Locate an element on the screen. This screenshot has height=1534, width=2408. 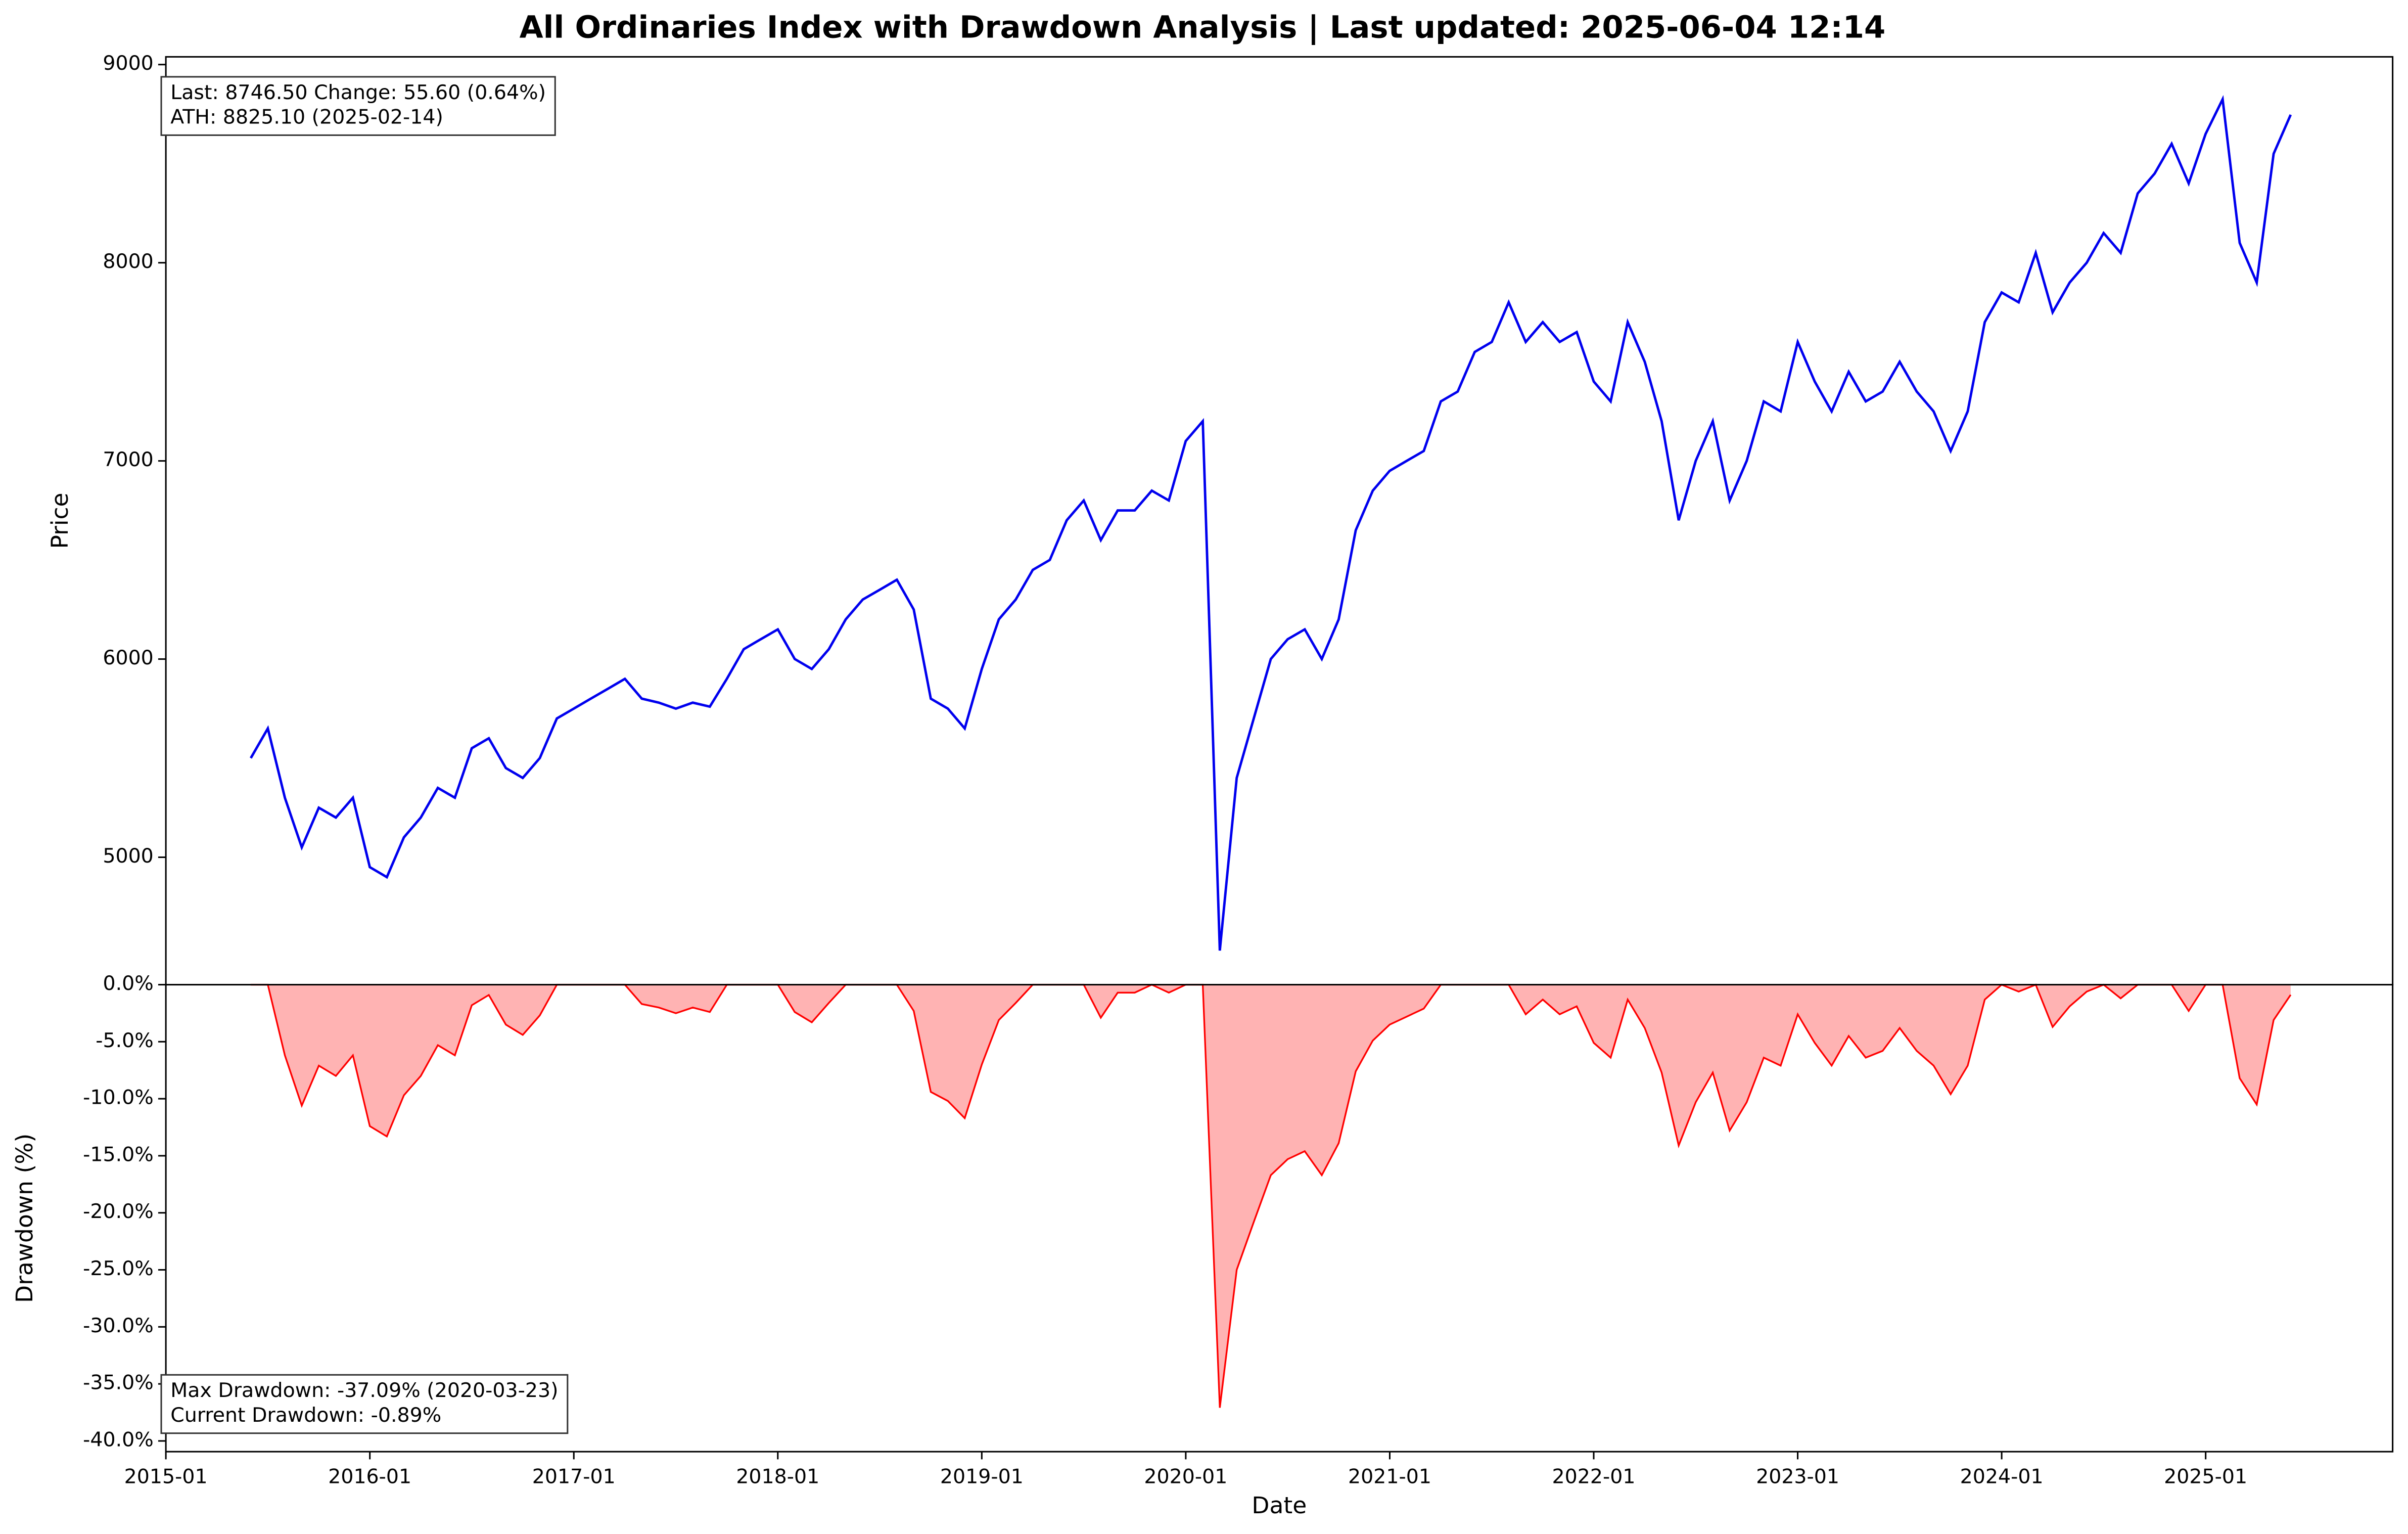
y-tick-label: 8000 is located at coordinates (128, 261).